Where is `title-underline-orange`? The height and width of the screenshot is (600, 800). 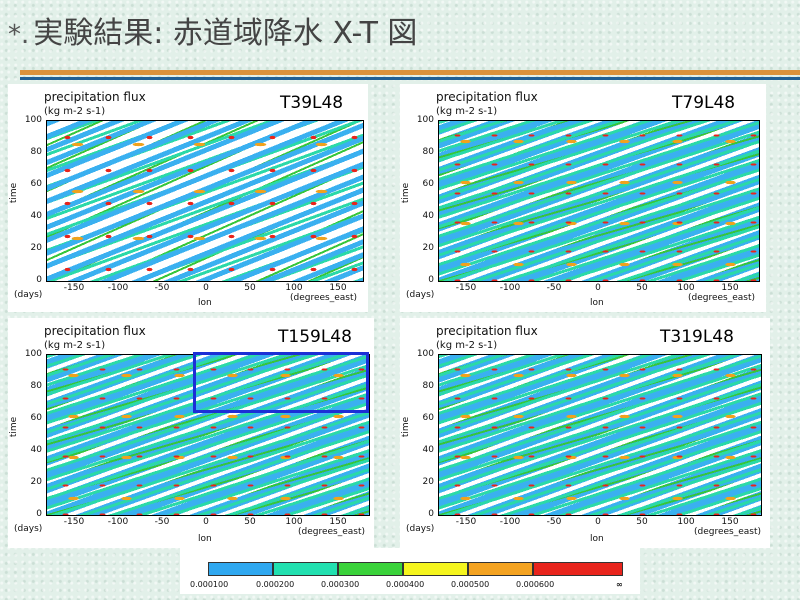
title-underline-orange is located at coordinates (410, 72).